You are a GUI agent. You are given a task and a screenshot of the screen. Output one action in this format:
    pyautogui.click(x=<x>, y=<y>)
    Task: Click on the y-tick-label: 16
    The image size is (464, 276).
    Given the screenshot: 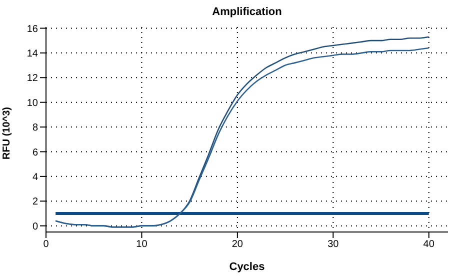 What is the action you would take?
    pyautogui.click(x=32, y=29)
    